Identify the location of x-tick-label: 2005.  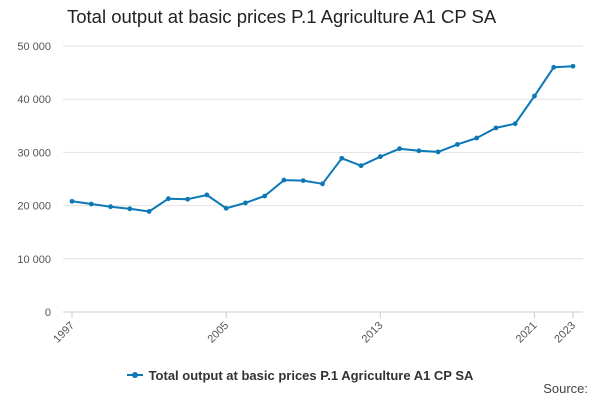
(218, 333).